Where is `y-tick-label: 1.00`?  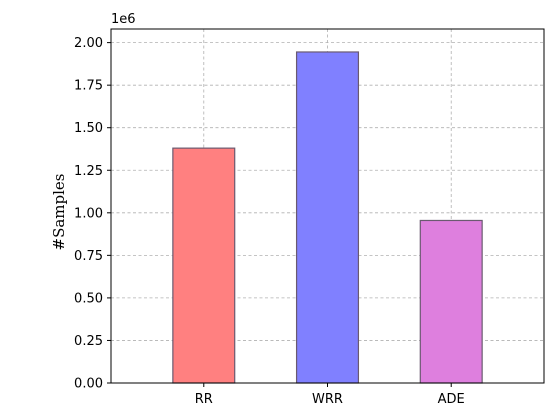 y-tick-label: 1.00 is located at coordinates (88, 213).